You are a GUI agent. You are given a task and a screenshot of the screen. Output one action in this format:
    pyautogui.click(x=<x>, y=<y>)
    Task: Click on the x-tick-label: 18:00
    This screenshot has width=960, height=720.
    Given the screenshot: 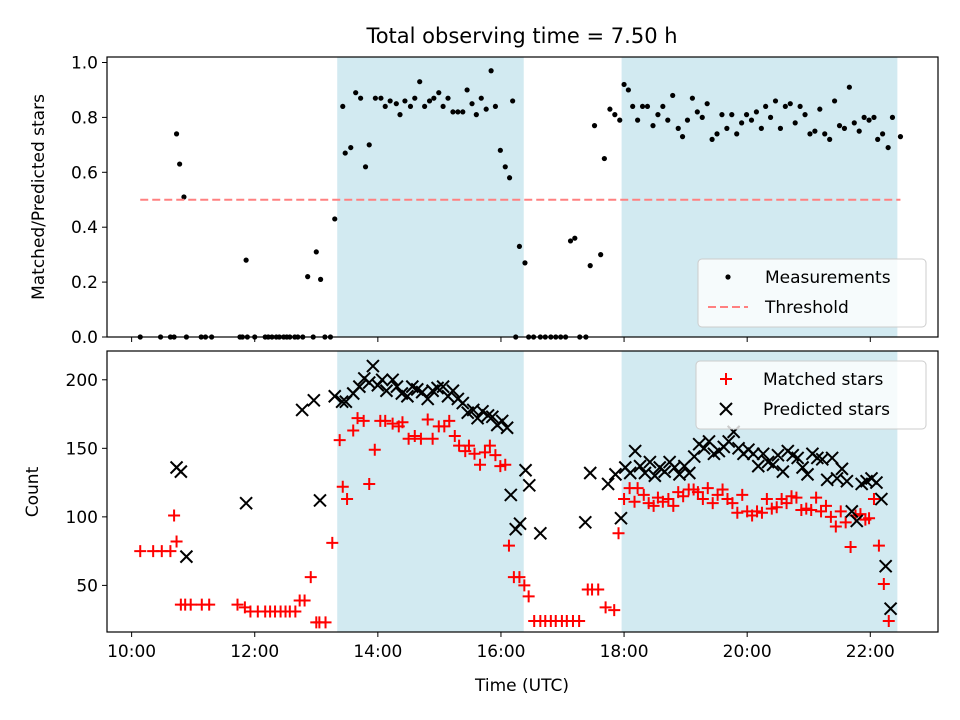 What is the action you would take?
    pyautogui.click(x=624, y=652)
    